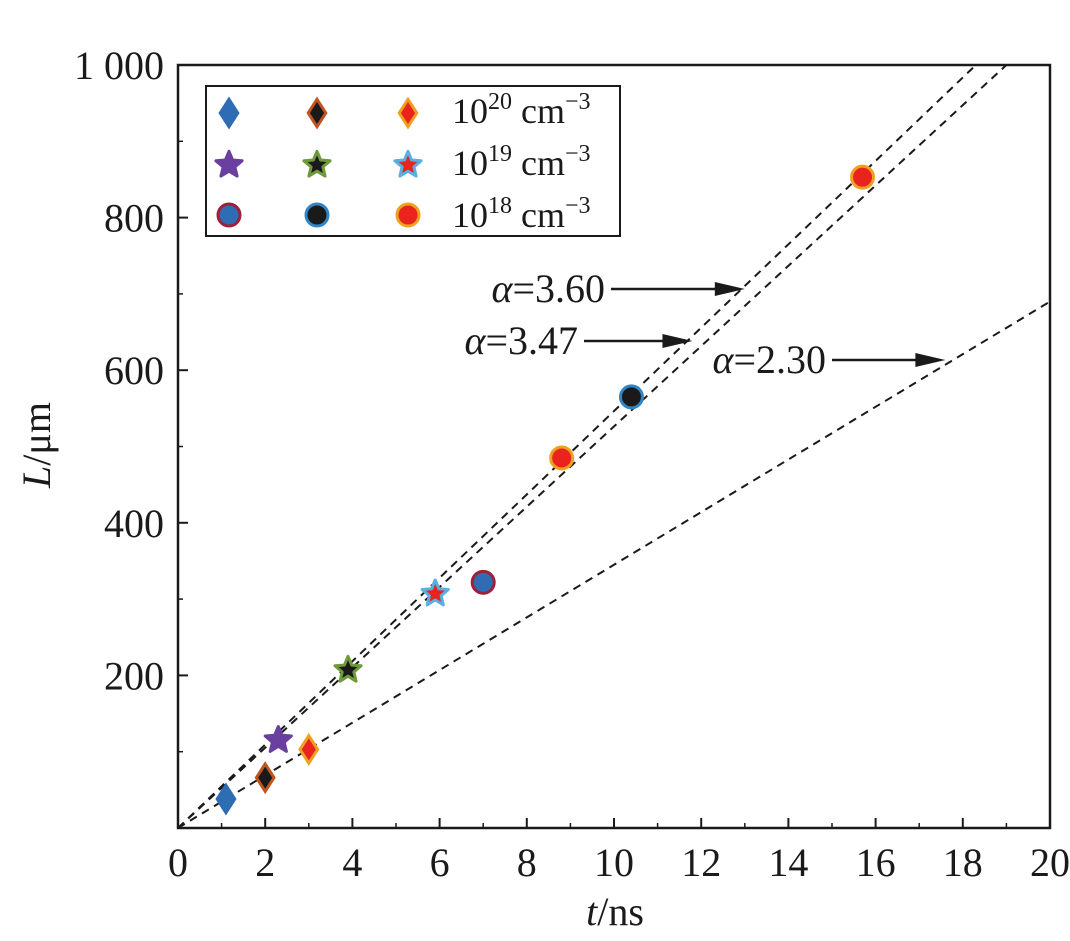 The width and height of the screenshot is (1070, 941). What do you see at coordinates (134, 675) in the screenshot?
I see `y-tick-label: 200` at bounding box center [134, 675].